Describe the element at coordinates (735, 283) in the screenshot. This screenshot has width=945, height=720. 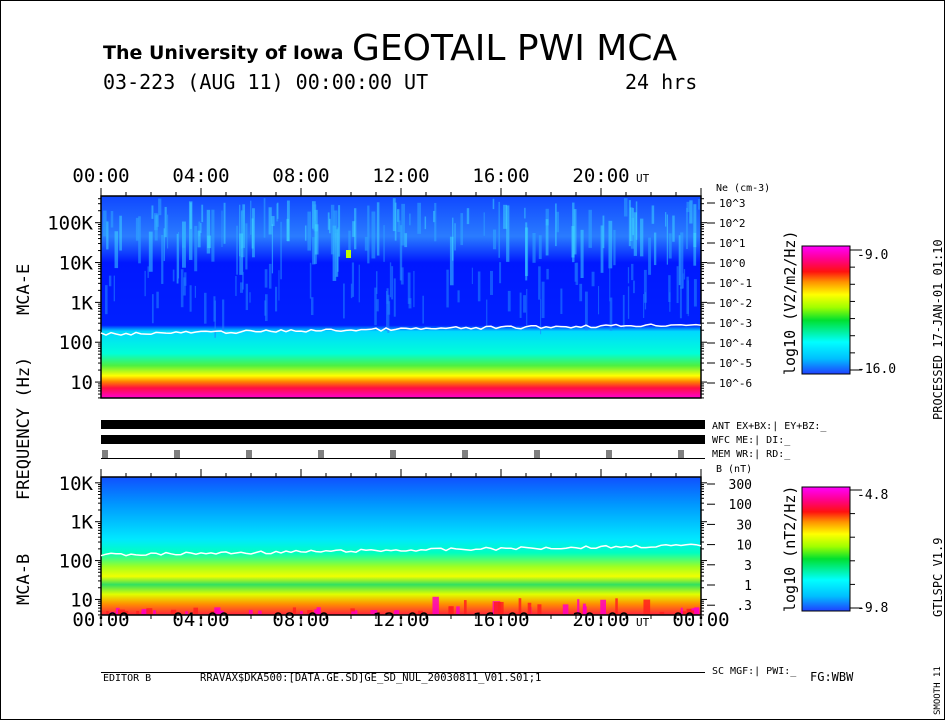
I see `ne-tick-label: 10^-1` at that location.